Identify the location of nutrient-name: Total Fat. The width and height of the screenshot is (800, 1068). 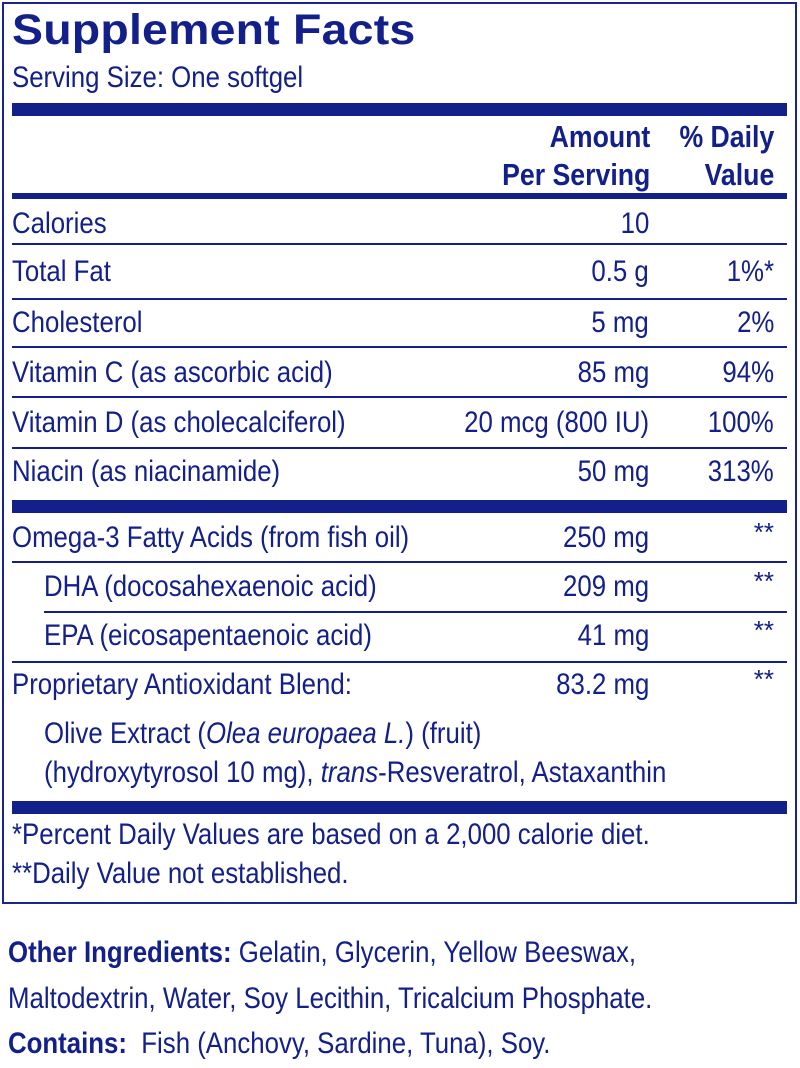
(61, 271).